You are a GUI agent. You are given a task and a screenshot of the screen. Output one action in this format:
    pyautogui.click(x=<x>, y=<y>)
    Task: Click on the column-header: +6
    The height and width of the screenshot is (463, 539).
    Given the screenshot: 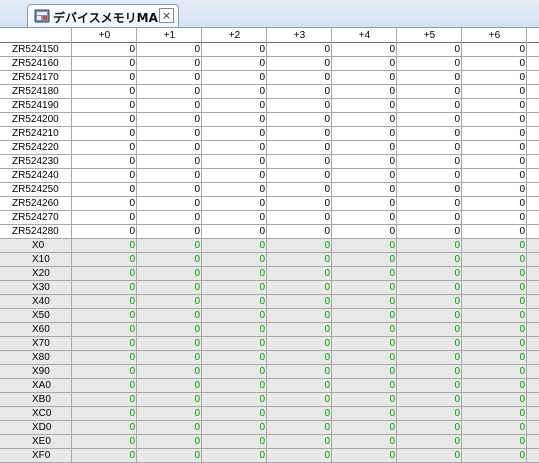 What is the action you would take?
    pyautogui.click(x=494, y=35)
    